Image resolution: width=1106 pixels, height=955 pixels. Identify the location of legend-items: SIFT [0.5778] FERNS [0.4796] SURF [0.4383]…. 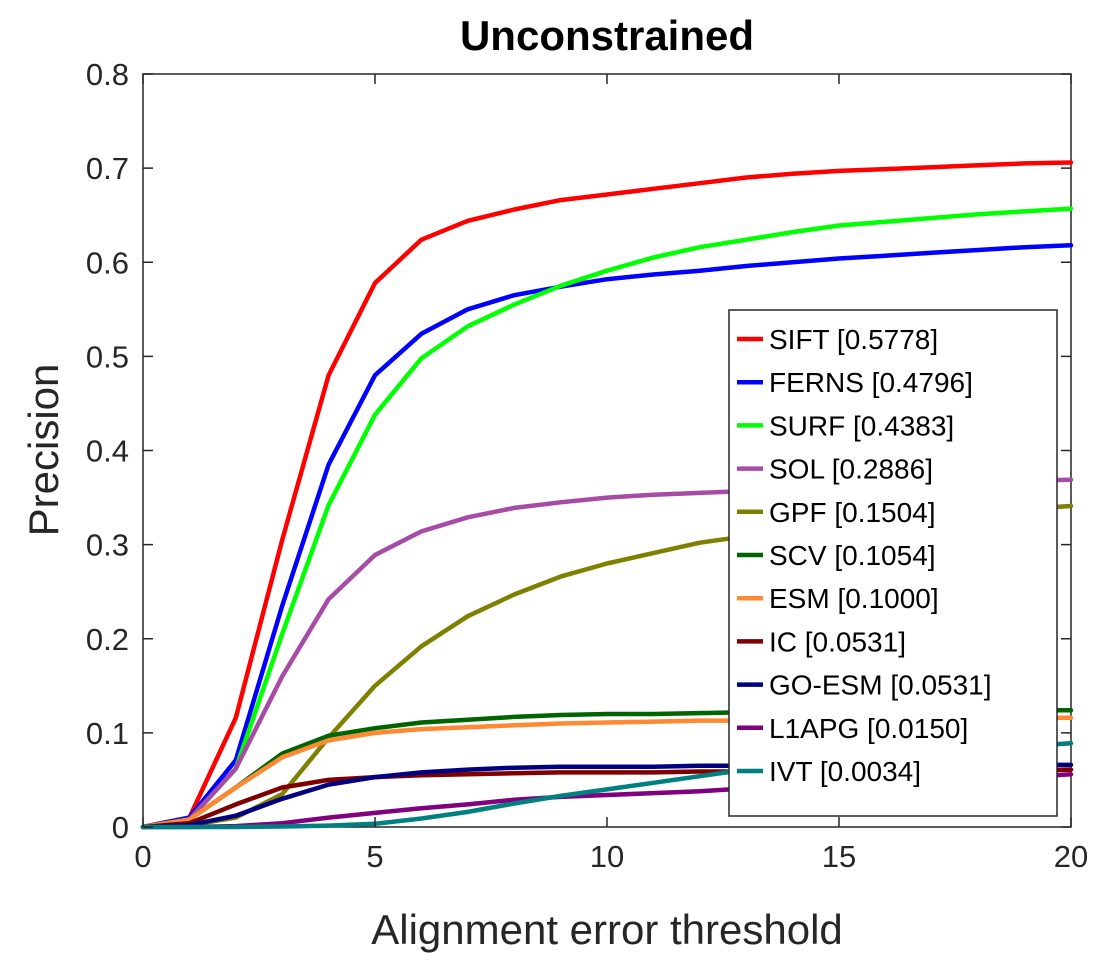
(864, 555).